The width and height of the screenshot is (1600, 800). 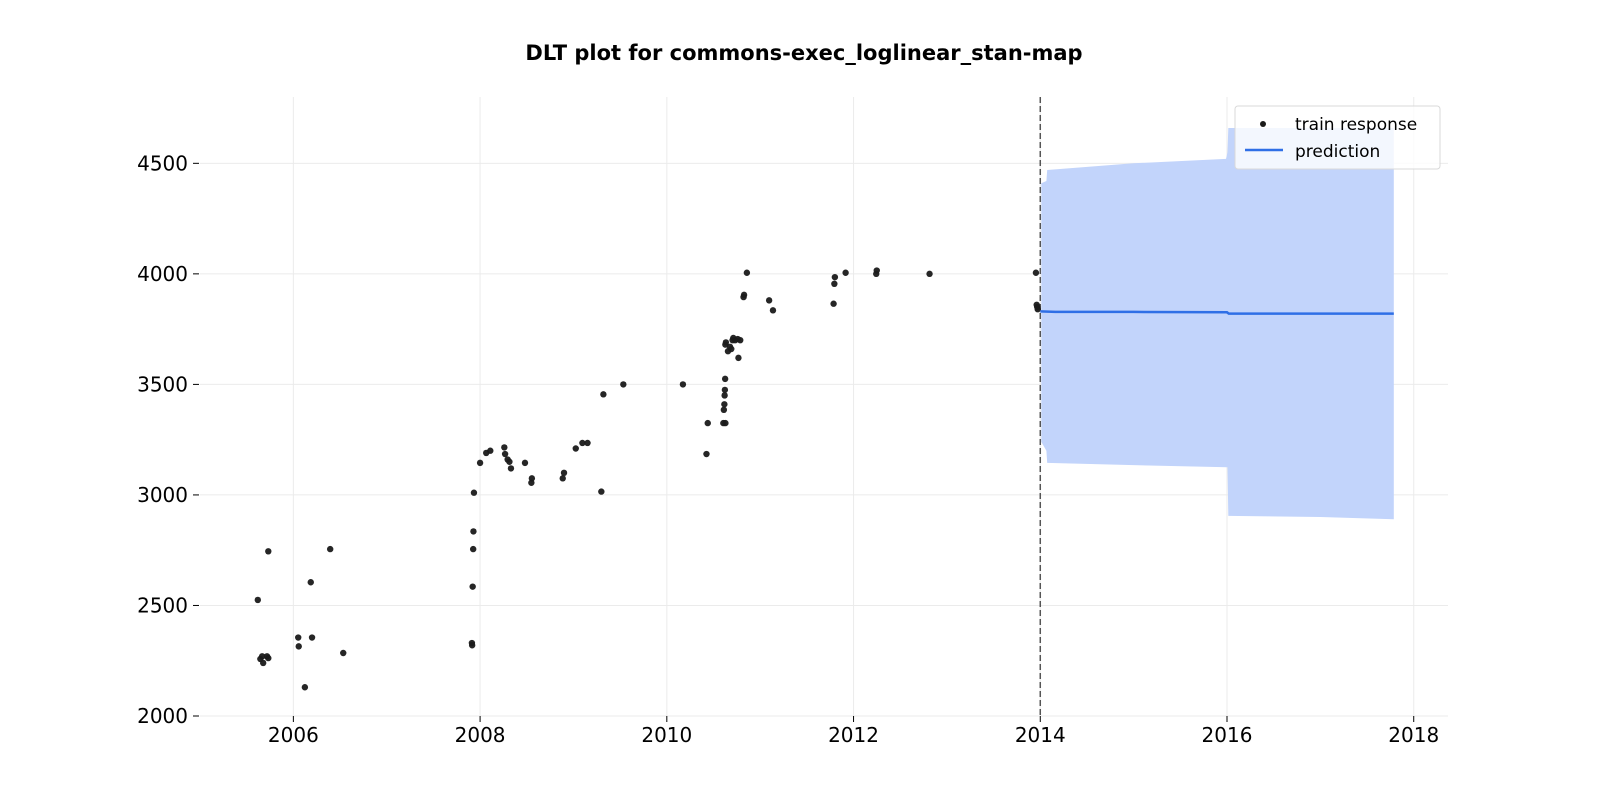 I want to click on legend-box, so click(x=1337, y=137).